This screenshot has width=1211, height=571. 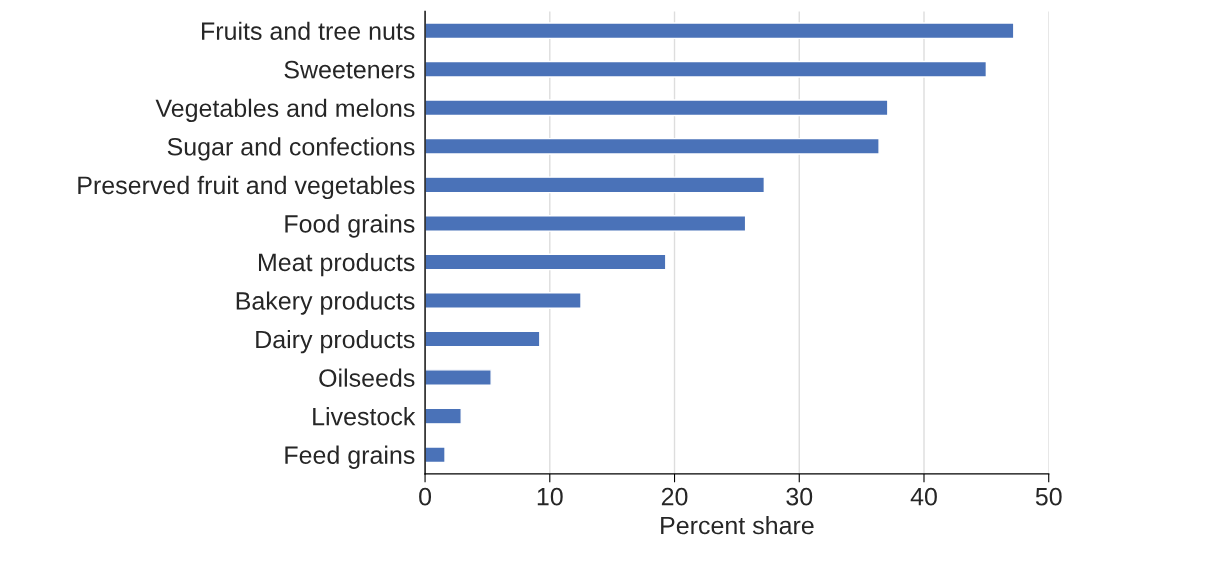 What do you see at coordinates (246, 187) in the screenshot?
I see `y-tick-label: Preserved fruit and vegetables` at bounding box center [246, 187].